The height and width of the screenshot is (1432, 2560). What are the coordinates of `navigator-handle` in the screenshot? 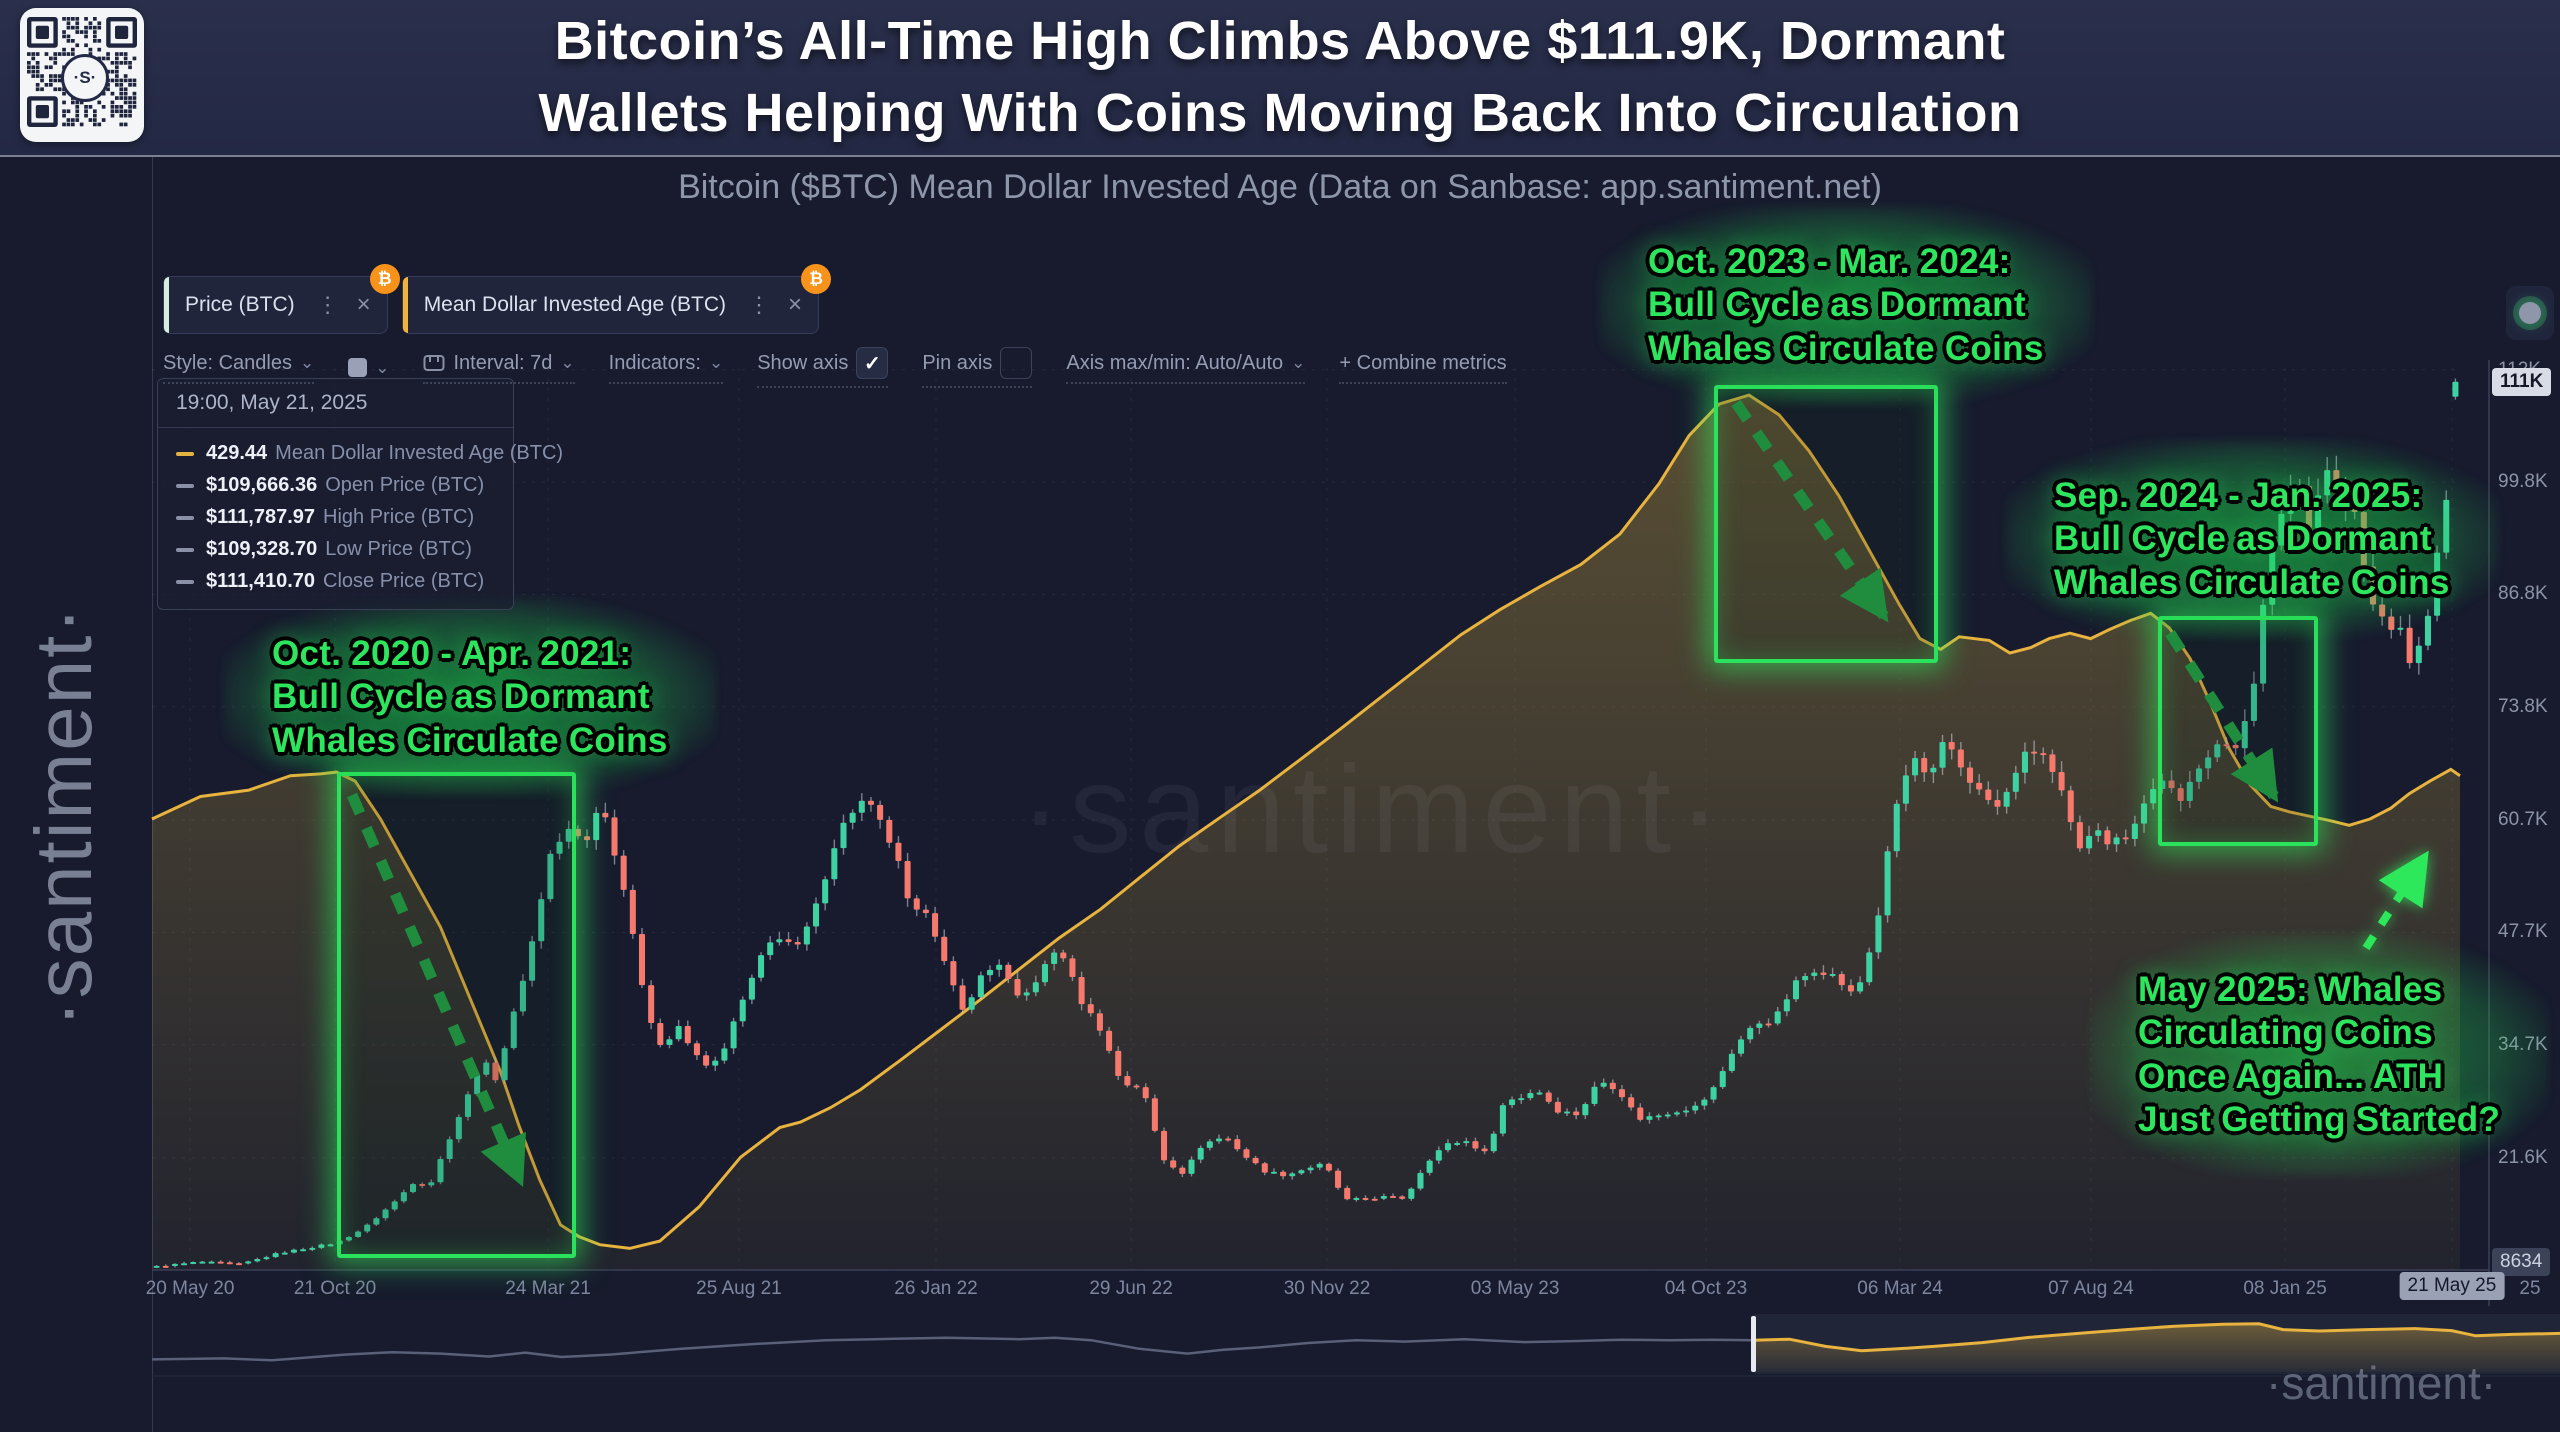 It's located at (1753, 1344).